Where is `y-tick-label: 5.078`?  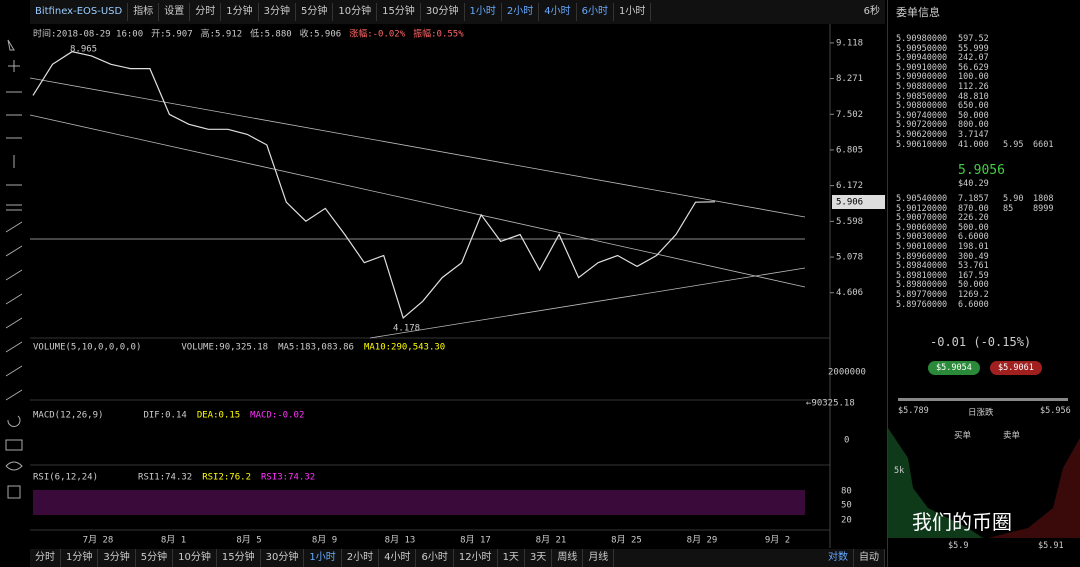 y-tick-label: 5.078 is located at coordinates (849, 258).